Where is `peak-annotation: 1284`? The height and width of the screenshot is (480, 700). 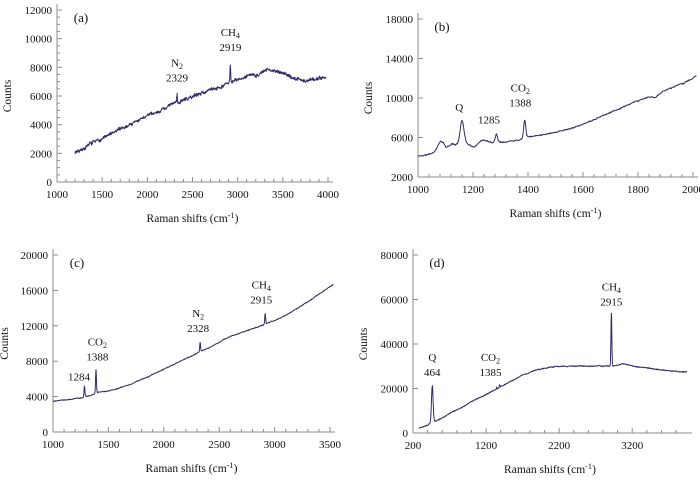 peak-annotation: 1284 is located at coordinates (79, 378).